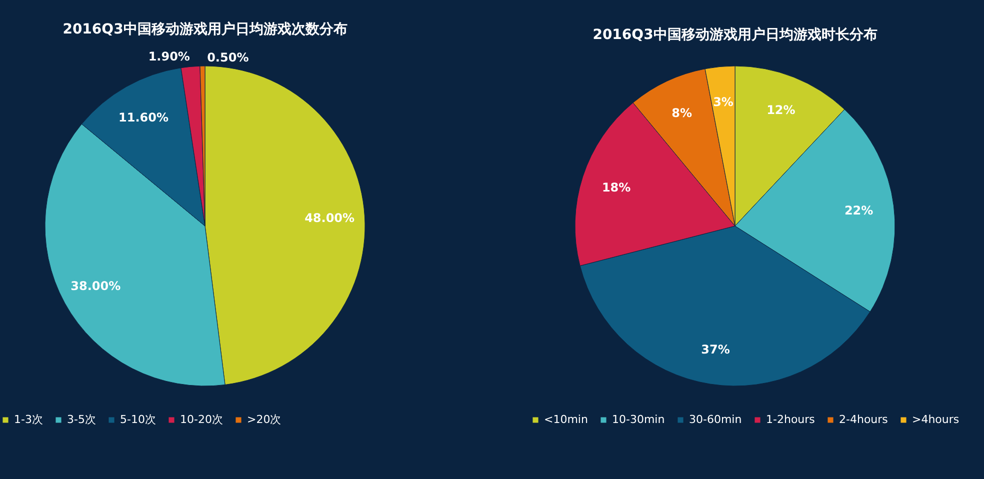 This screenshot has width=984, height=479. What do you see at coordinates (264, 419) in the screenshot?
I see `legend-label: >20次` at bounding box center [264, 419].